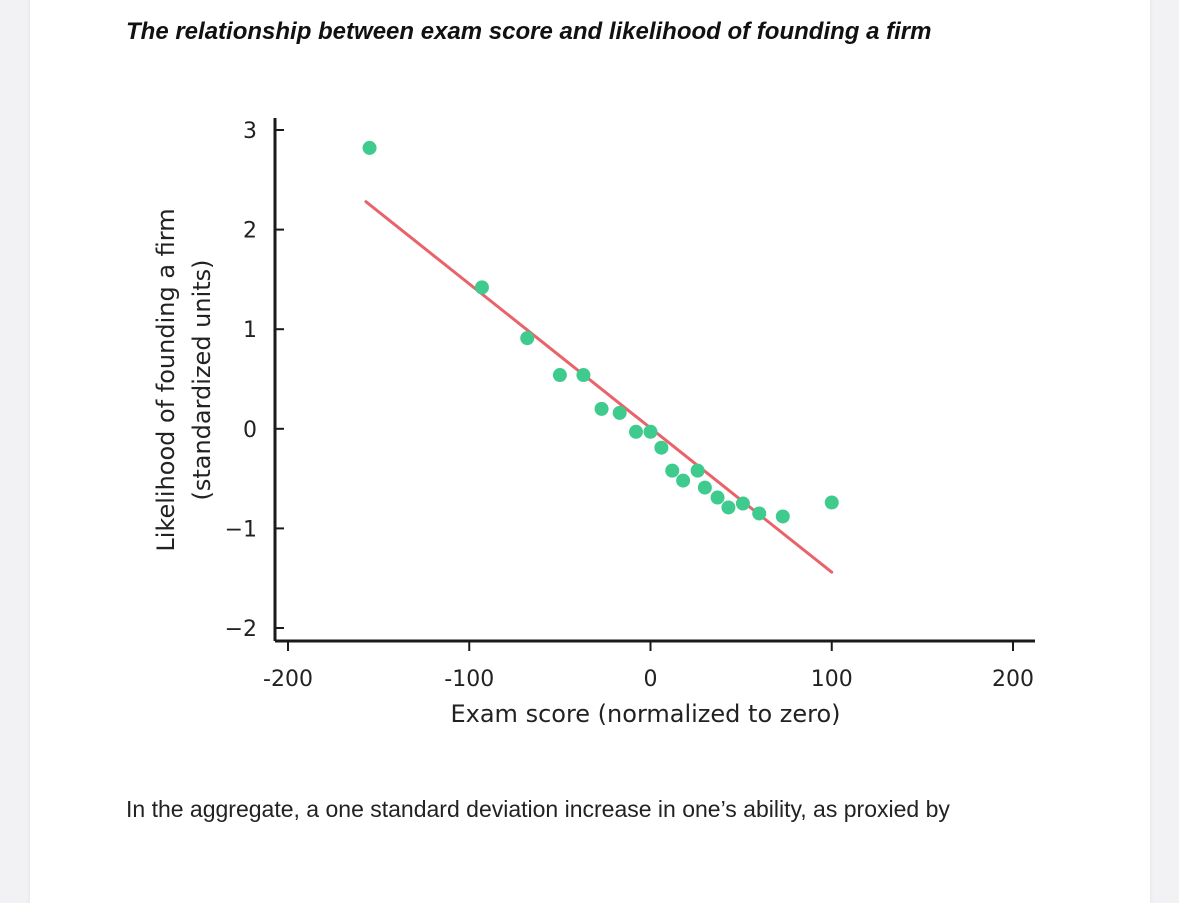  I want to click on y-tick-label: −1, so click(241, 529).